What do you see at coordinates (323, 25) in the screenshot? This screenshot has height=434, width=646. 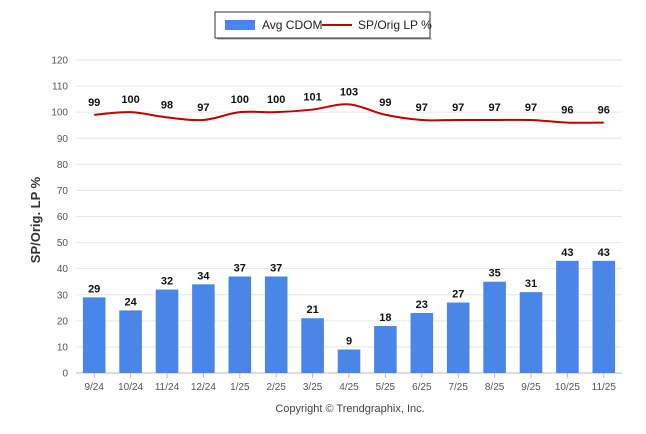 I see `legend: Avg CDOM SP/Orig LP %` at bounding box center [323, 25].